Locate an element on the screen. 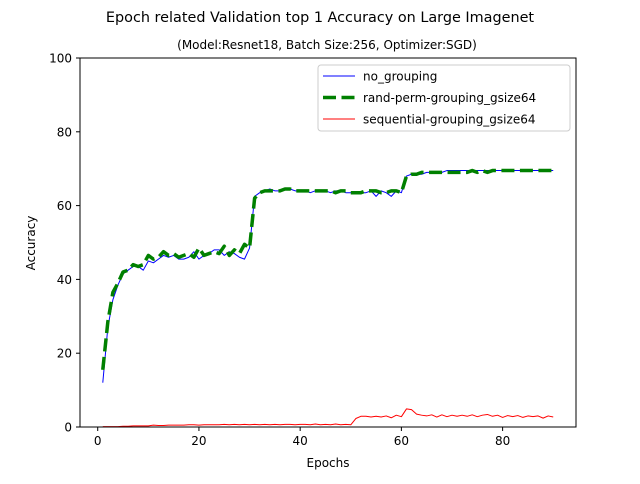  y-axis-label: Accuracy is located at coordinates (31, 243).